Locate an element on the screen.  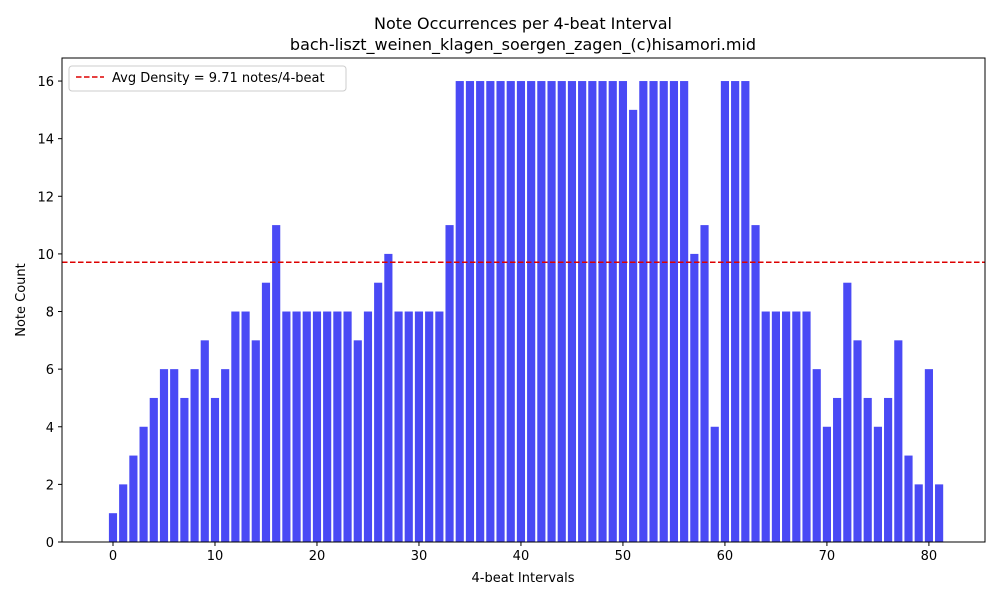
x-axis-label: 4-beat Intervals is located at coordinates (523, 578).